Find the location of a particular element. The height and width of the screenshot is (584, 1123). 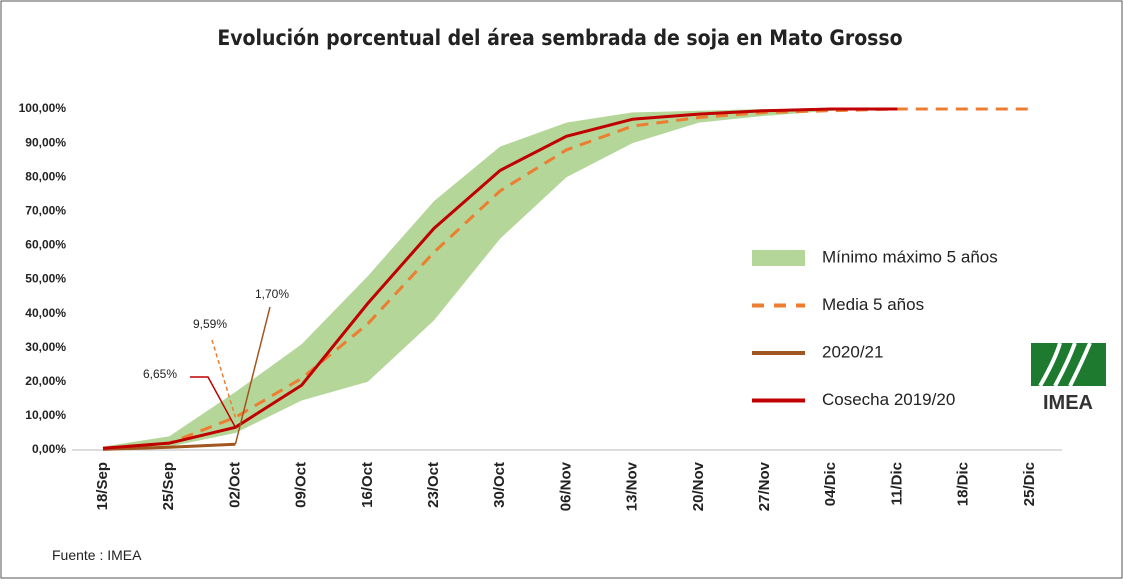

logo-stripes is located at coordinates (1065, 364).